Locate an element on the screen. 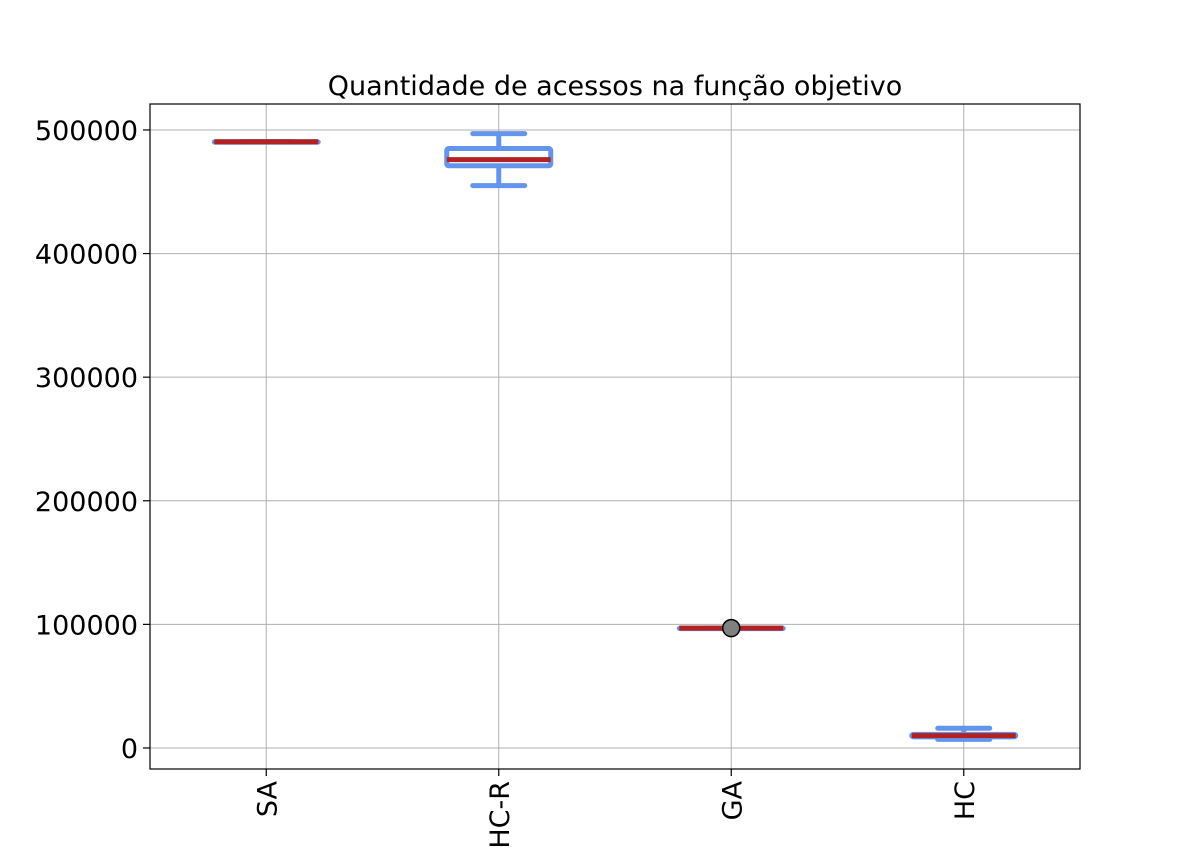  y-tick-label: 400000 is located at coordinates (86, 255).